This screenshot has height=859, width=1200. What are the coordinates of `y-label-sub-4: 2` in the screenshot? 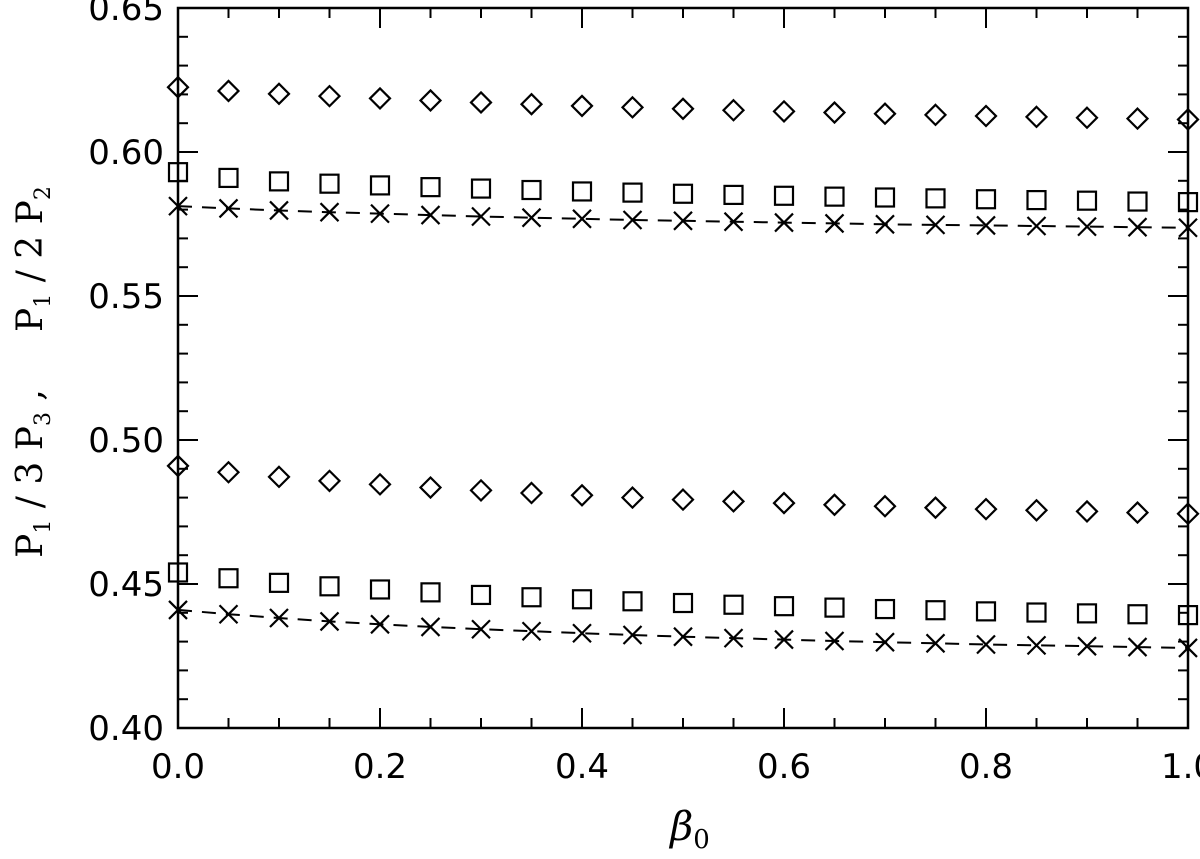 It's located at (43, 193).